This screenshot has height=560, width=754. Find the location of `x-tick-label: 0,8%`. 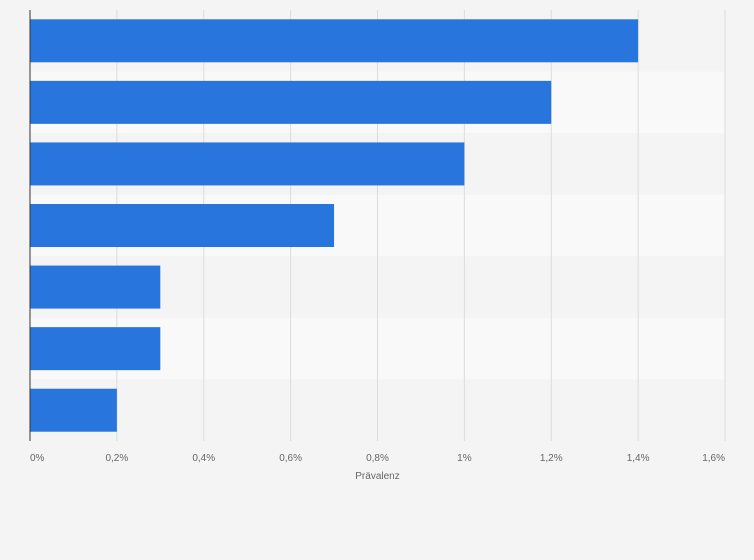

x-tick-label: 0,8% is located at coordinates (377, 458).